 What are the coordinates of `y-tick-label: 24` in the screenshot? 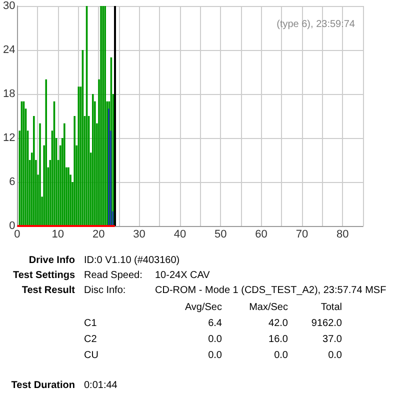 It's located at (9, 50).